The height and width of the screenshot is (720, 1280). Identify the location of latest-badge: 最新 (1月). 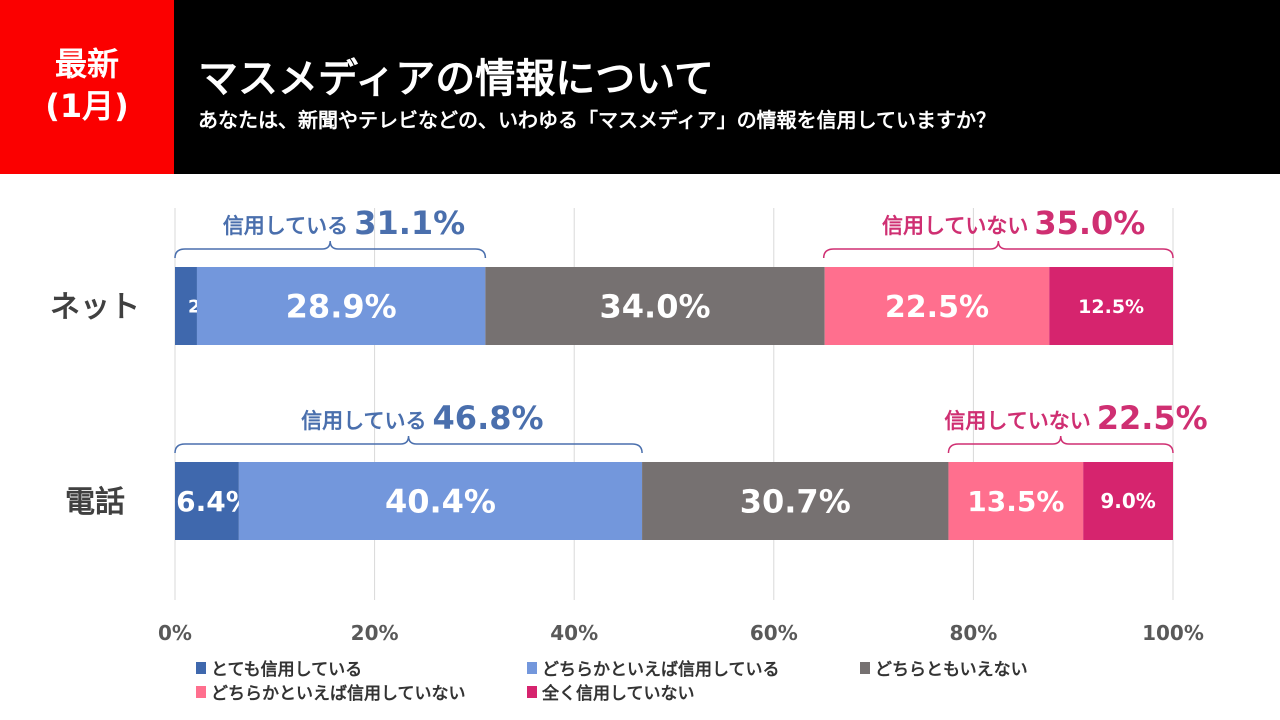
(87, 87).